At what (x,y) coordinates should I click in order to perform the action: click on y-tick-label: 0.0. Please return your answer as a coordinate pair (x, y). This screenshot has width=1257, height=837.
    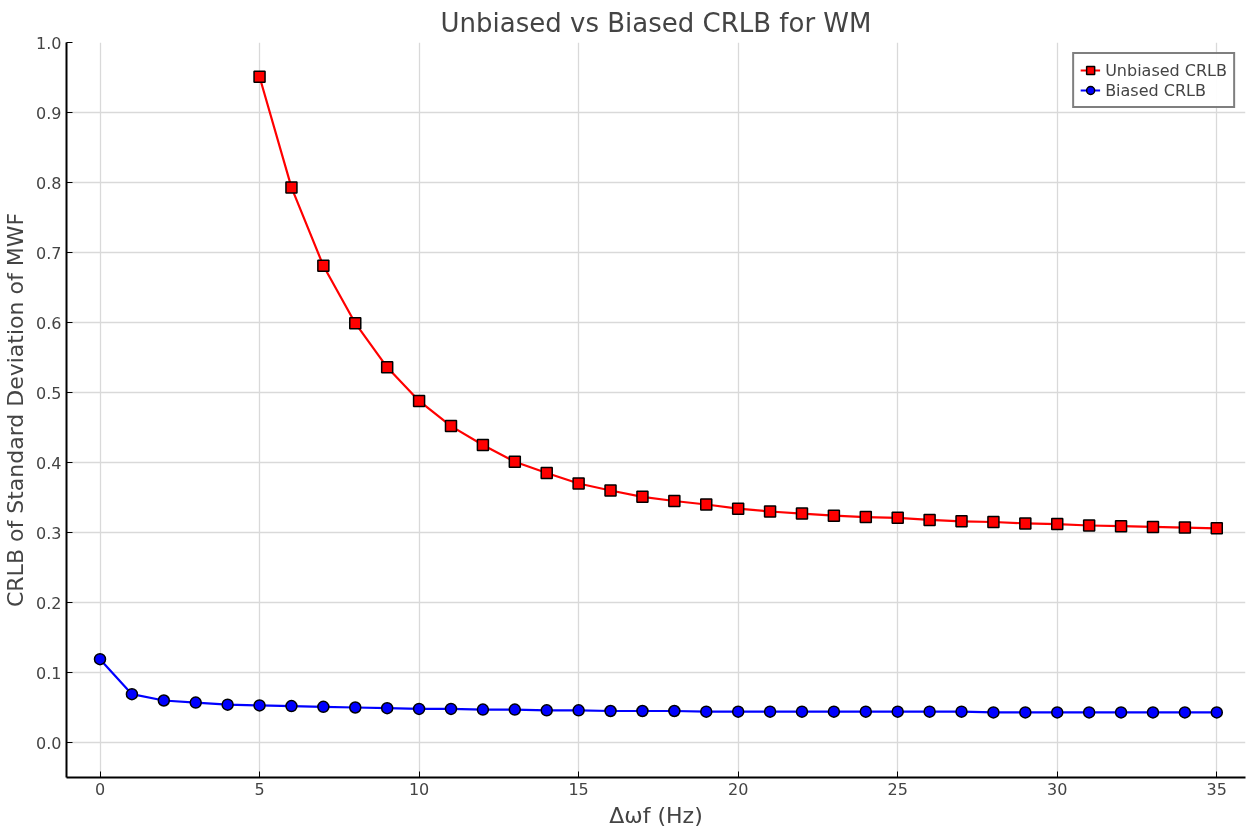
    Looking at the image, I should click on (49, 743).